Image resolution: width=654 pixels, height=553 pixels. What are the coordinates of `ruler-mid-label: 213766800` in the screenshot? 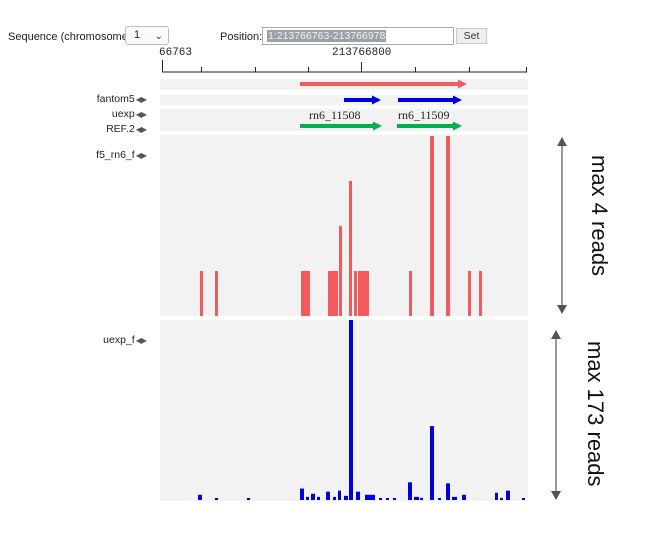 It's located at (362, 53).